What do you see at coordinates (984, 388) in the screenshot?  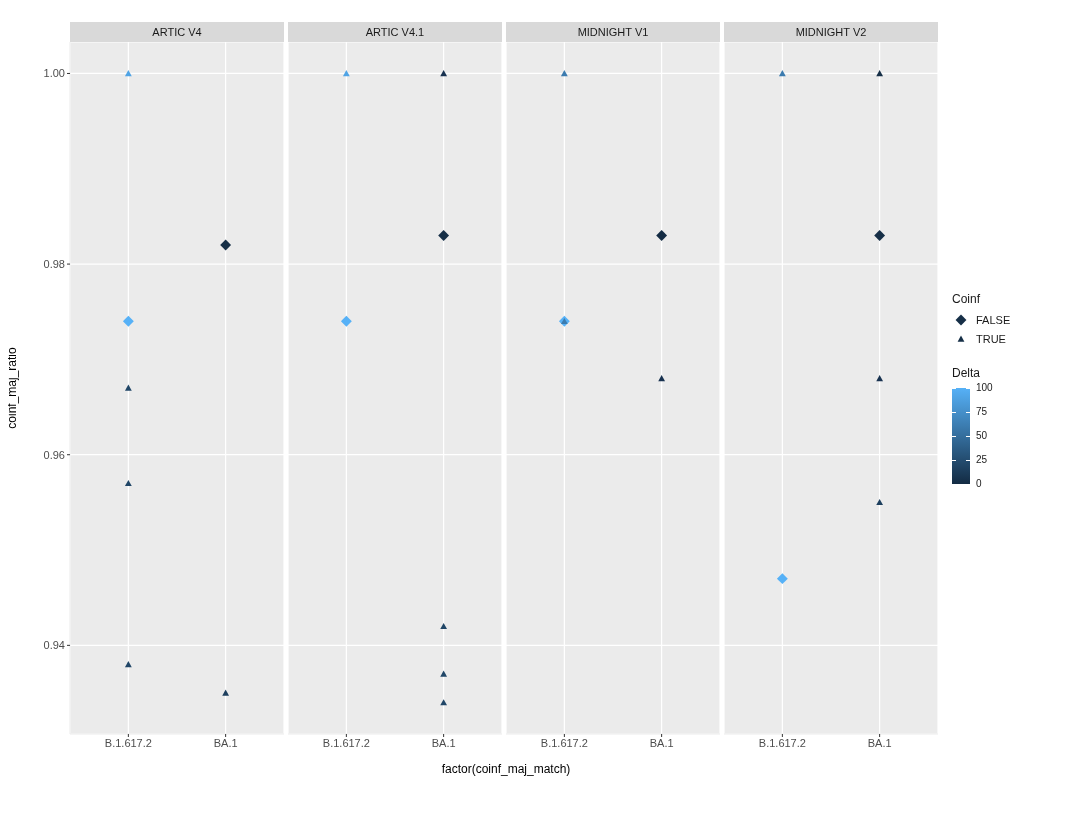 I see `color-bar-label: 100` at bounding box center [984, 388].